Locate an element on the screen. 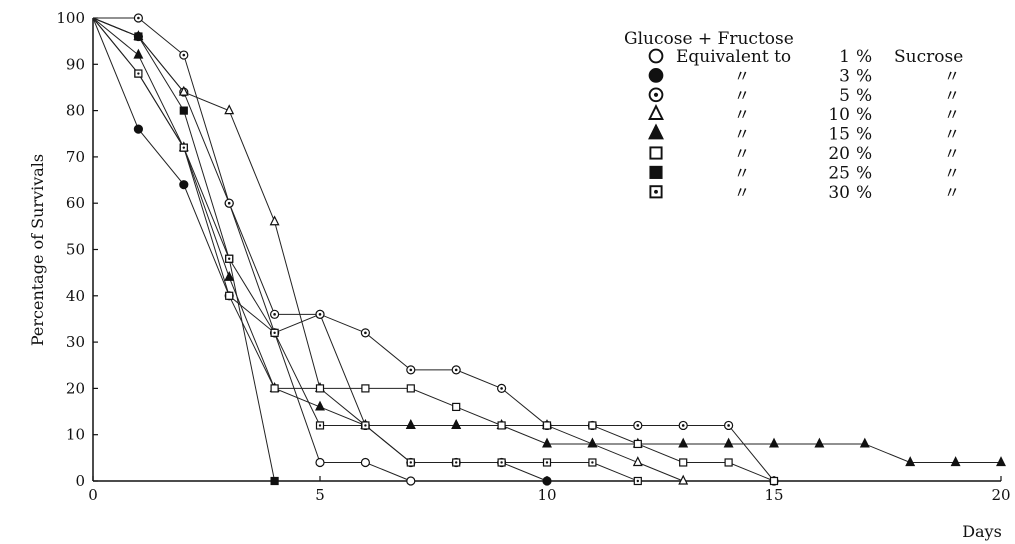 Image resolution: width=1015 pixels, height=544 pixels. x-tick-label: 20 is located at coordinates (1000, 495).